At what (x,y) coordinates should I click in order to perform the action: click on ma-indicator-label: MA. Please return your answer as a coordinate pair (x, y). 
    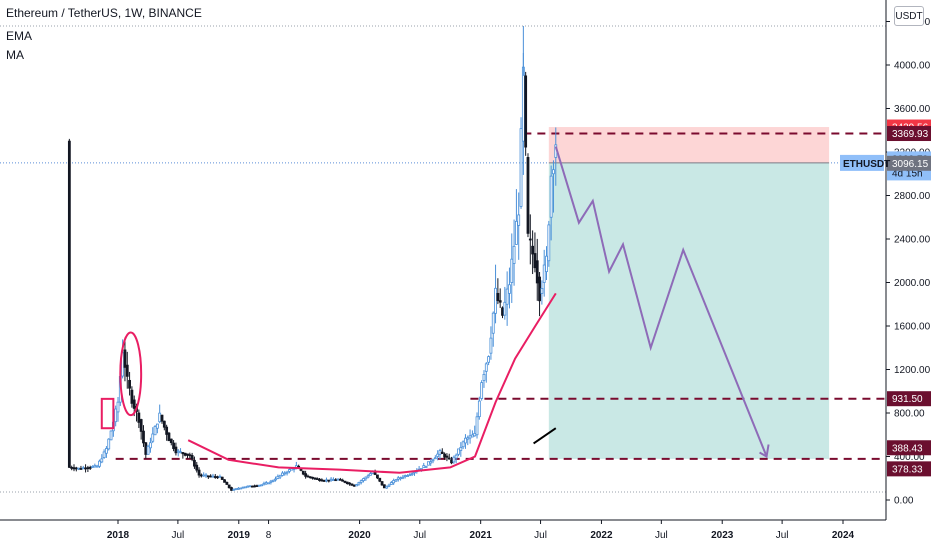
    Looking at the image, I should click on (15, 55).